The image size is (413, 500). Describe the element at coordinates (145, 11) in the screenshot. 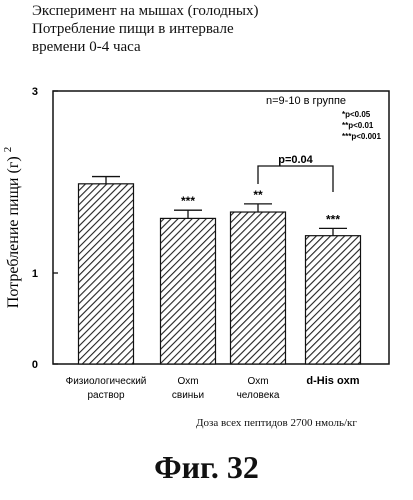

I see `title-line-1: Эксперимент на мышах (голодных)` at that location.